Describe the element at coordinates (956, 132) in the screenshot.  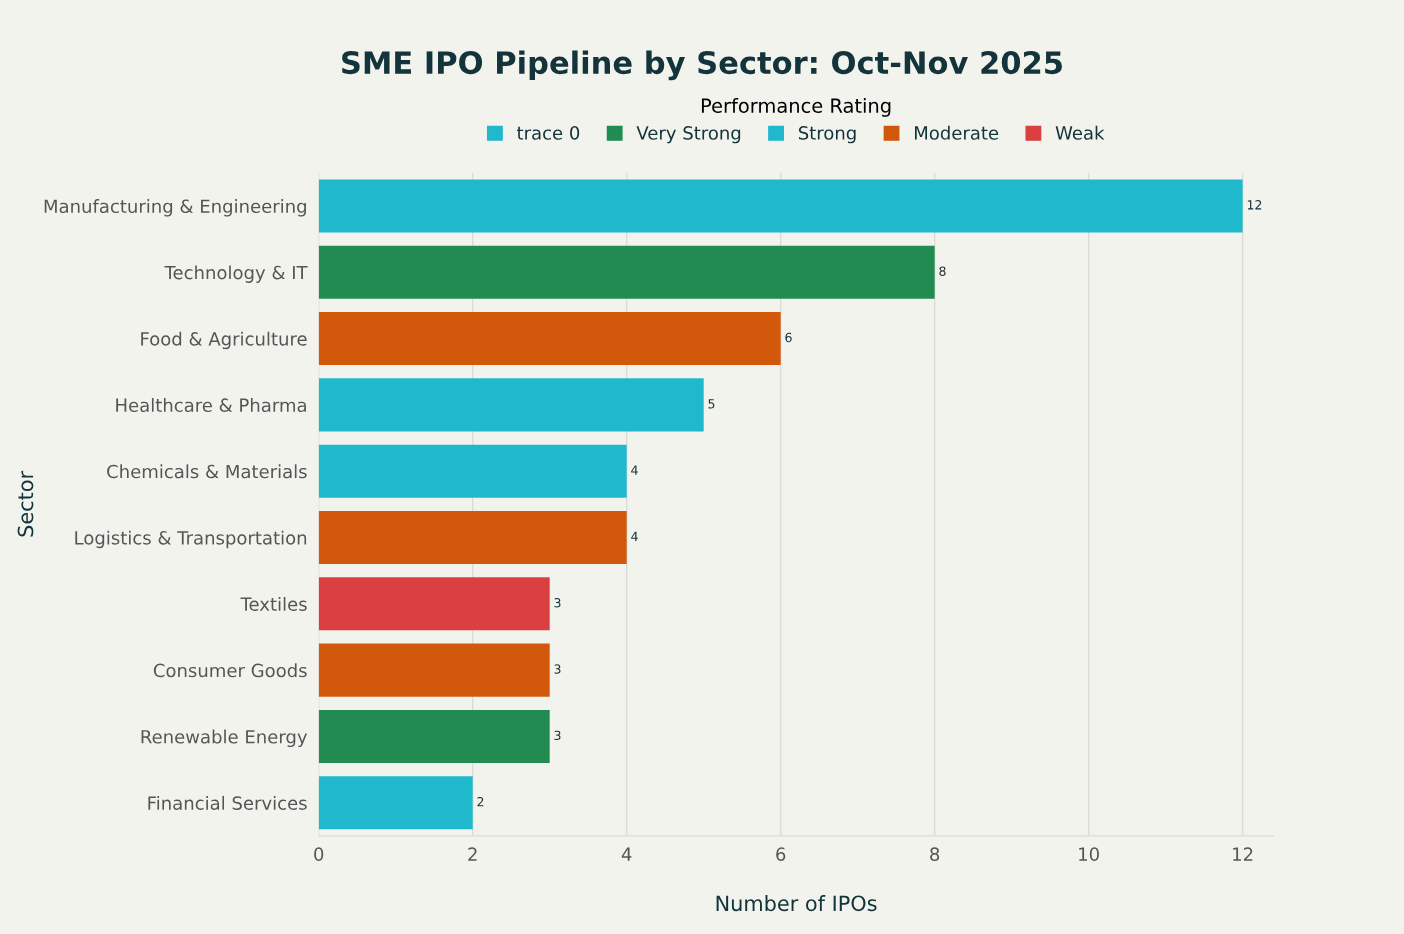
I see `legend-label: Moderate` at that location.